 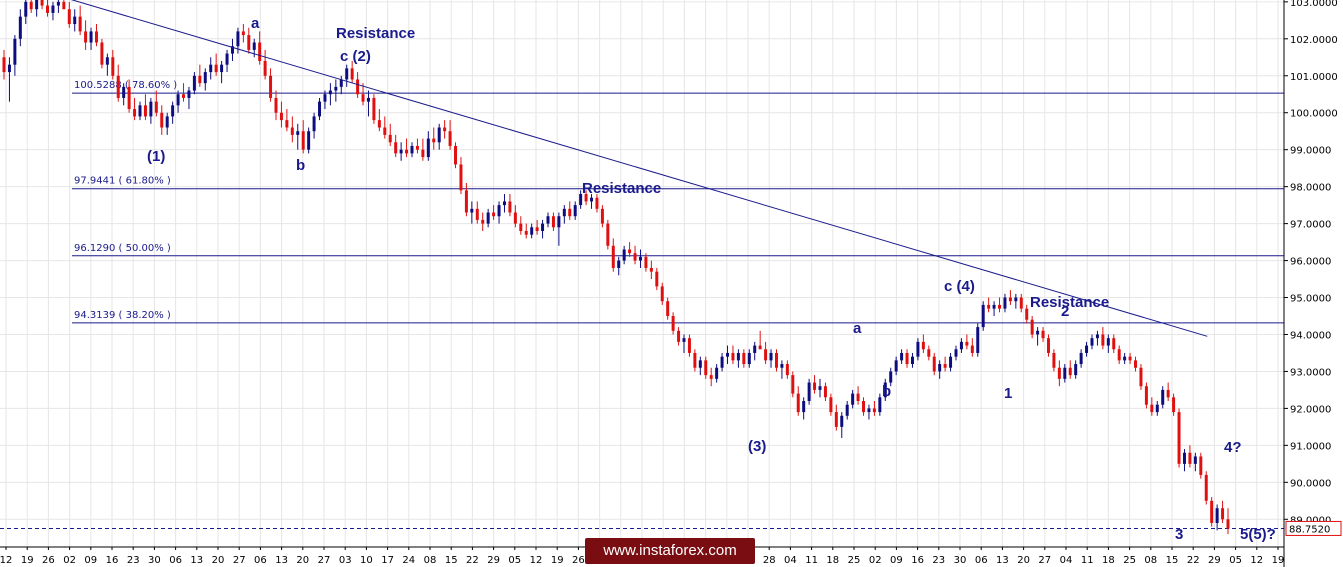 I want to click on wave-label: 1, so click(x=1008, y=393).